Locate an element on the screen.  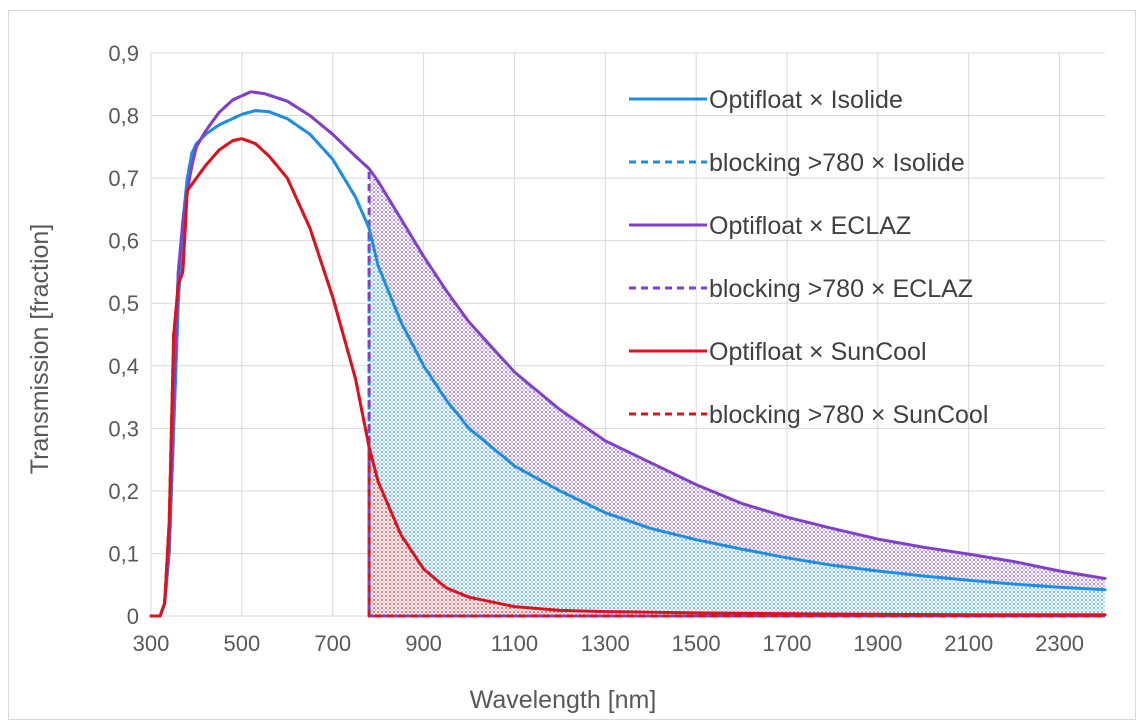
y-tick-label: 0 is located at coordinates (133, 616).